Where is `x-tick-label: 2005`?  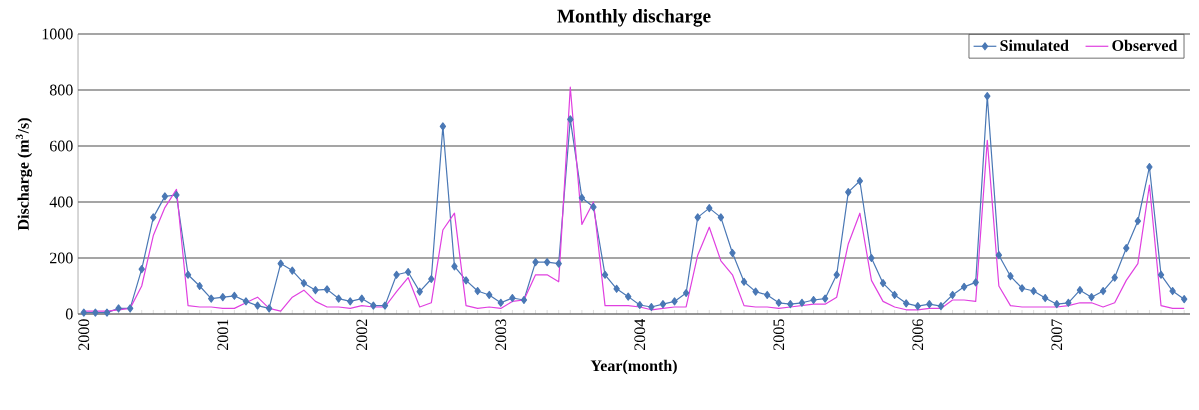 x-tick-label: 2005 is located at coordinates (779, 334).